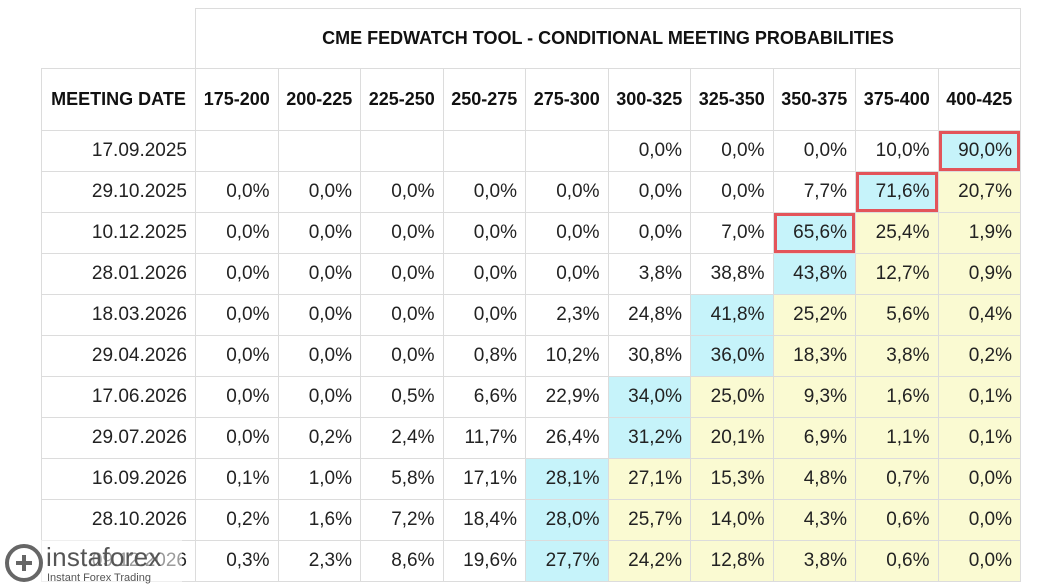 The width and height of the screenshot is (1057, 586). I want to click on probability-cell: 7,2%, so click(402, 520).